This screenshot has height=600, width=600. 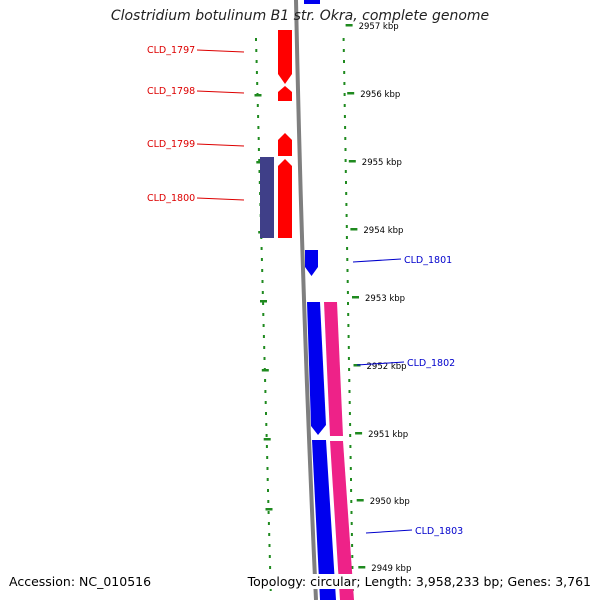 What do you see at coordinates (391, 569) in the screenshot?
I see `kbp-label: 2949 kbp` at bounding box center [391, 569].